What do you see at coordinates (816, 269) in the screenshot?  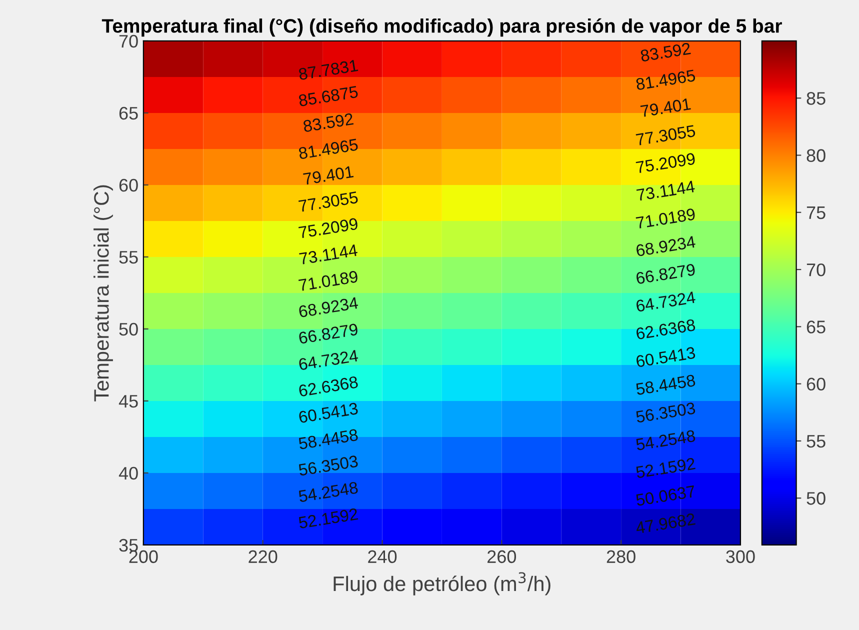 I see `color-bar-label: 70` at bounding box center [816, 269].